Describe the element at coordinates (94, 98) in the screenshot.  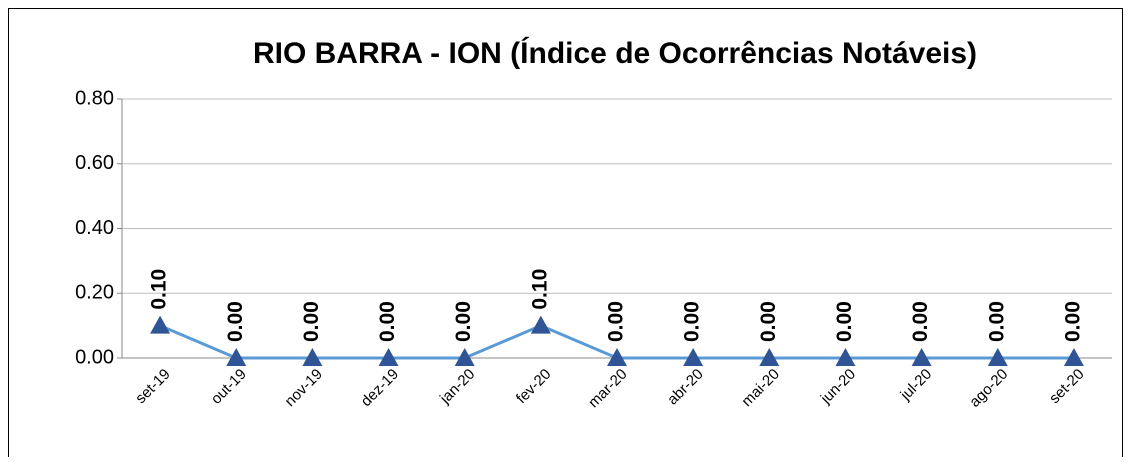
I see `y-tick-label: 0.80` at that location.